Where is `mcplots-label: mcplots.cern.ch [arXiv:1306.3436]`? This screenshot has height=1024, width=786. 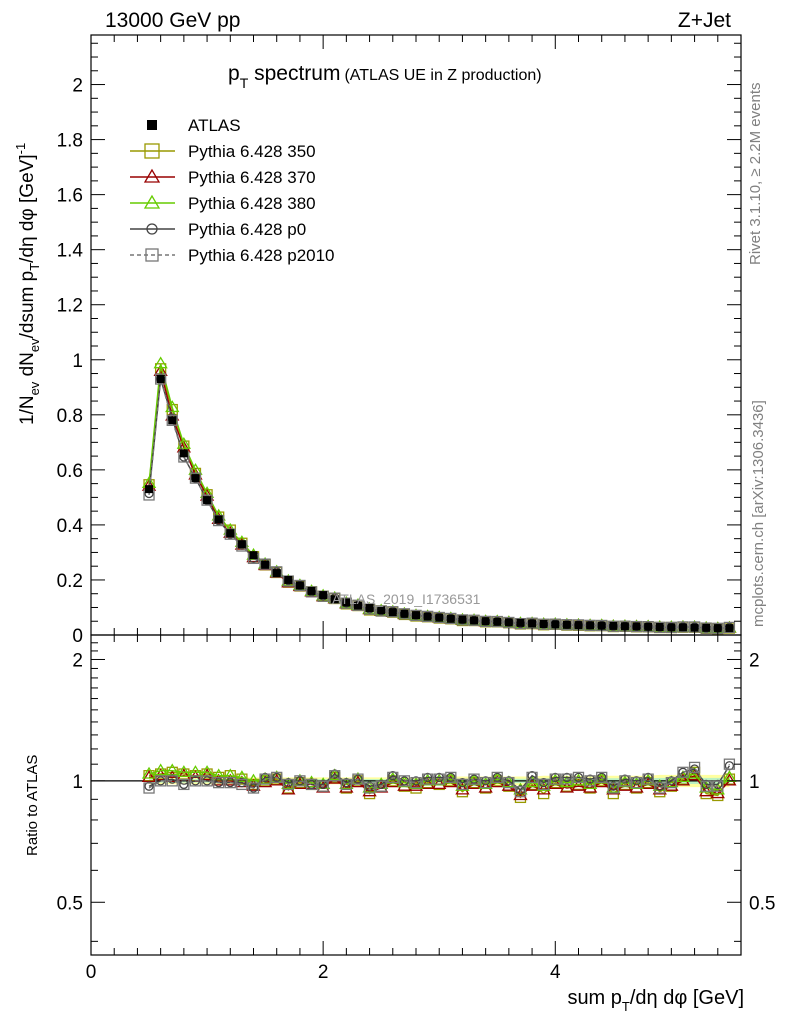
mcplots-label: mcplots.cern.ch [arXiv:1306.3436] is located at coordinates (758, 513).